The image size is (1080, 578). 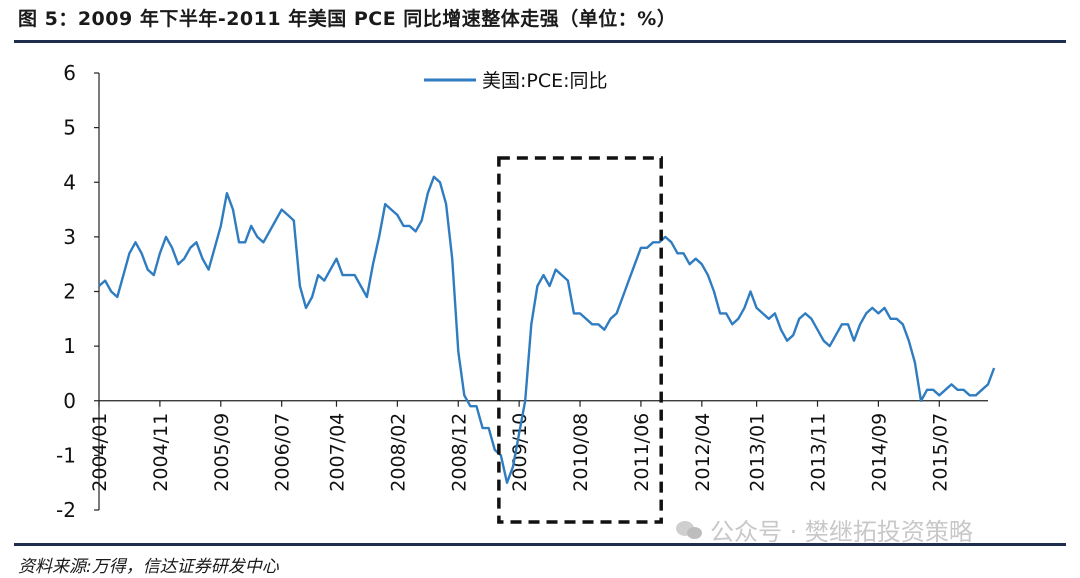 I want to click on x-tick-label: 2008/12, so click(x=459, y=452).